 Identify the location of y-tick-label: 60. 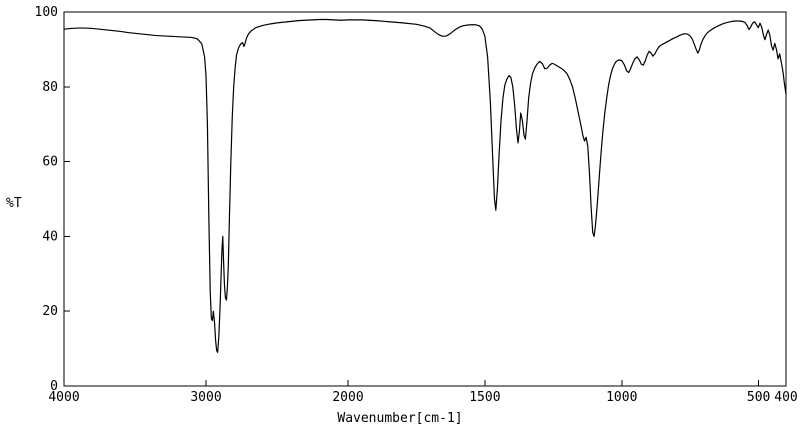
(50, 162).